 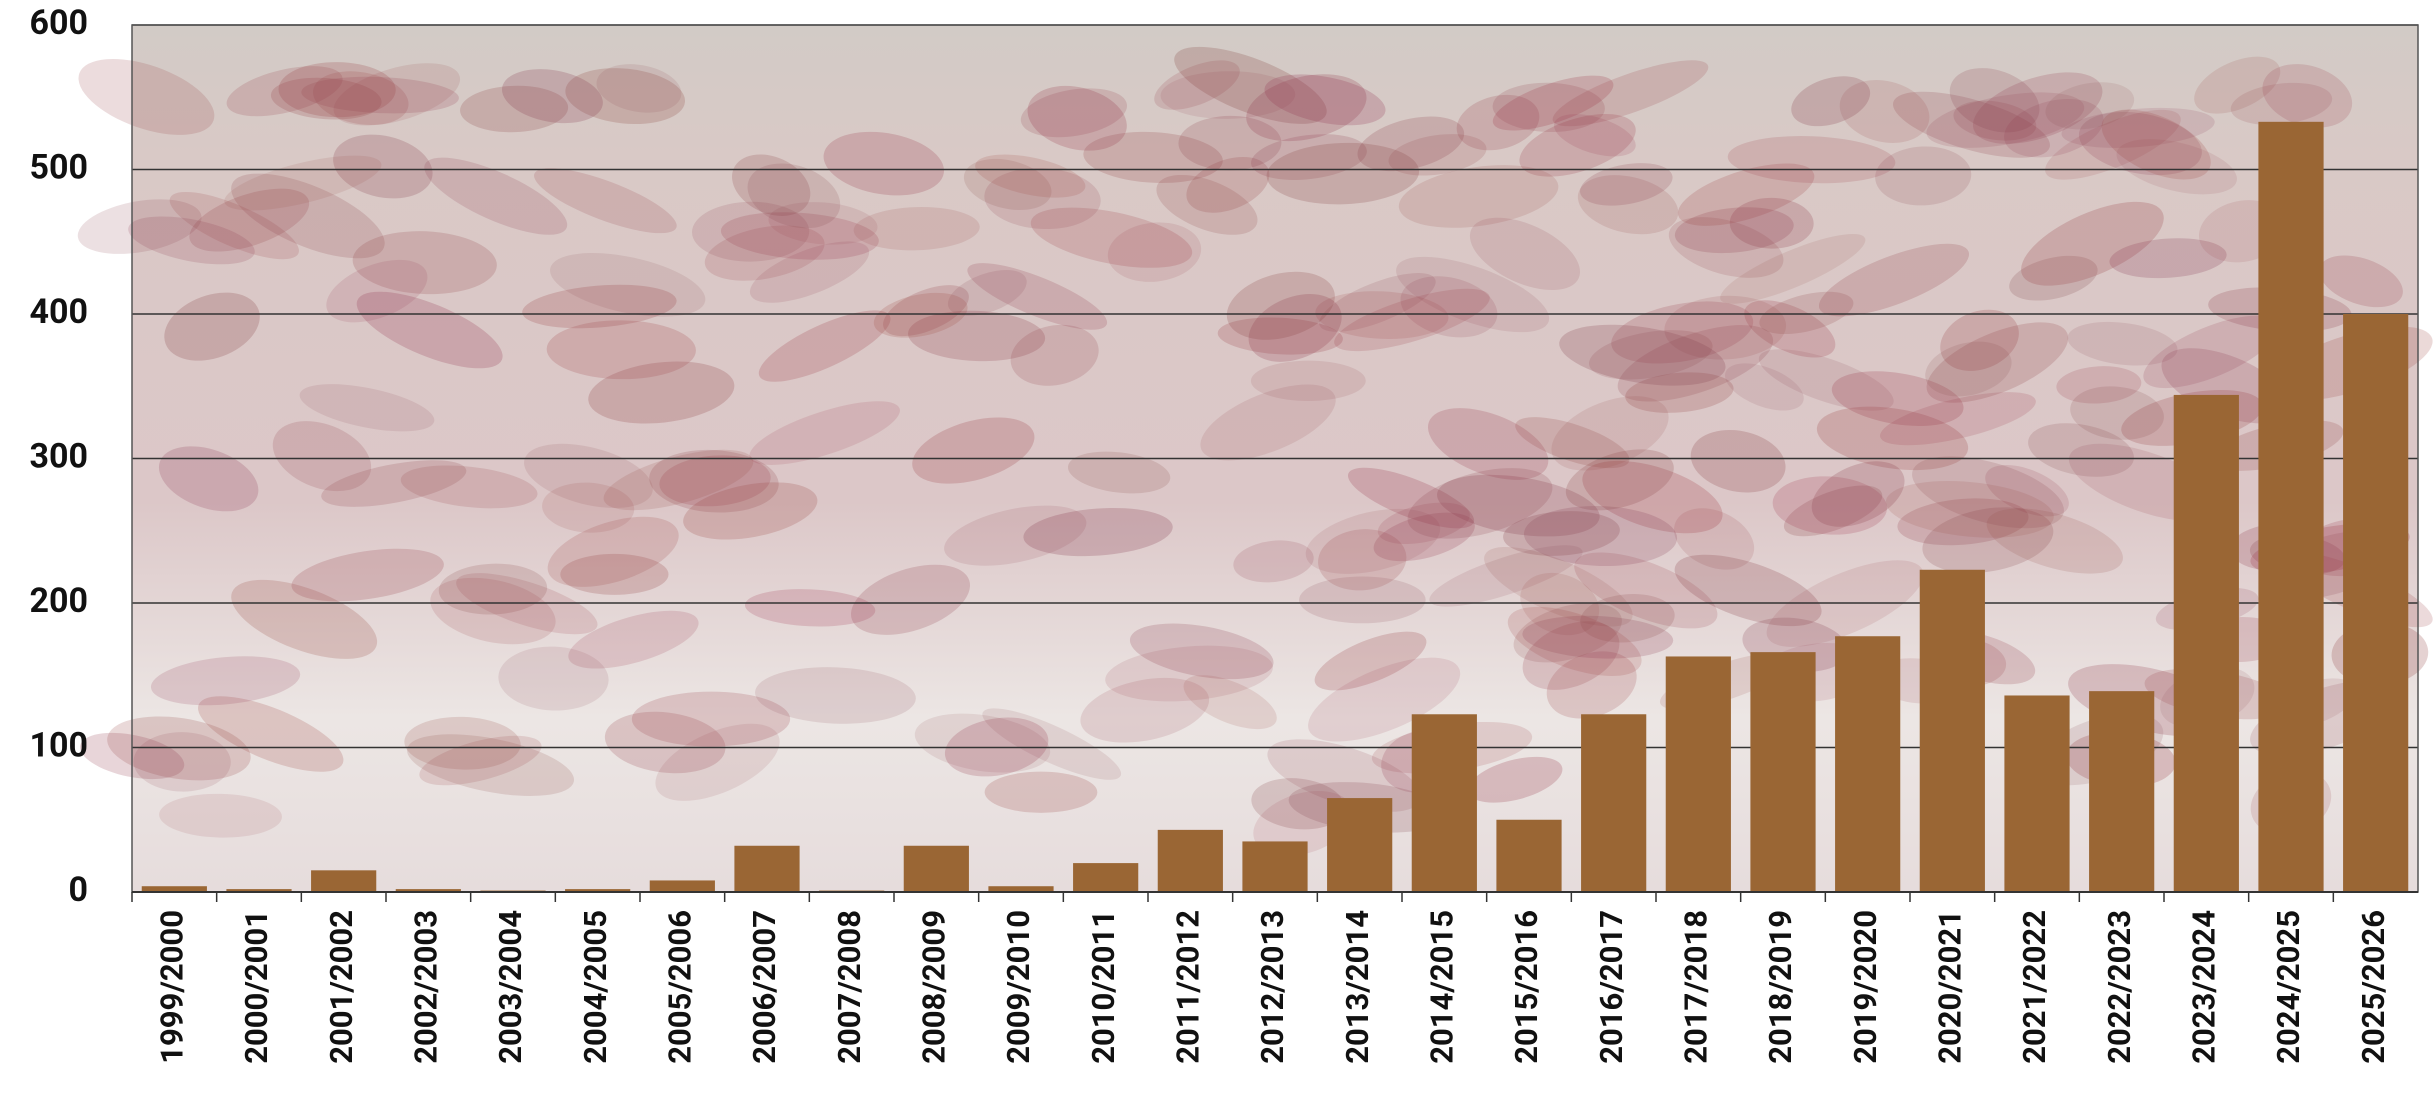 I want to click on x-tick-label: 2007/2008, so click(x=849, y=987).